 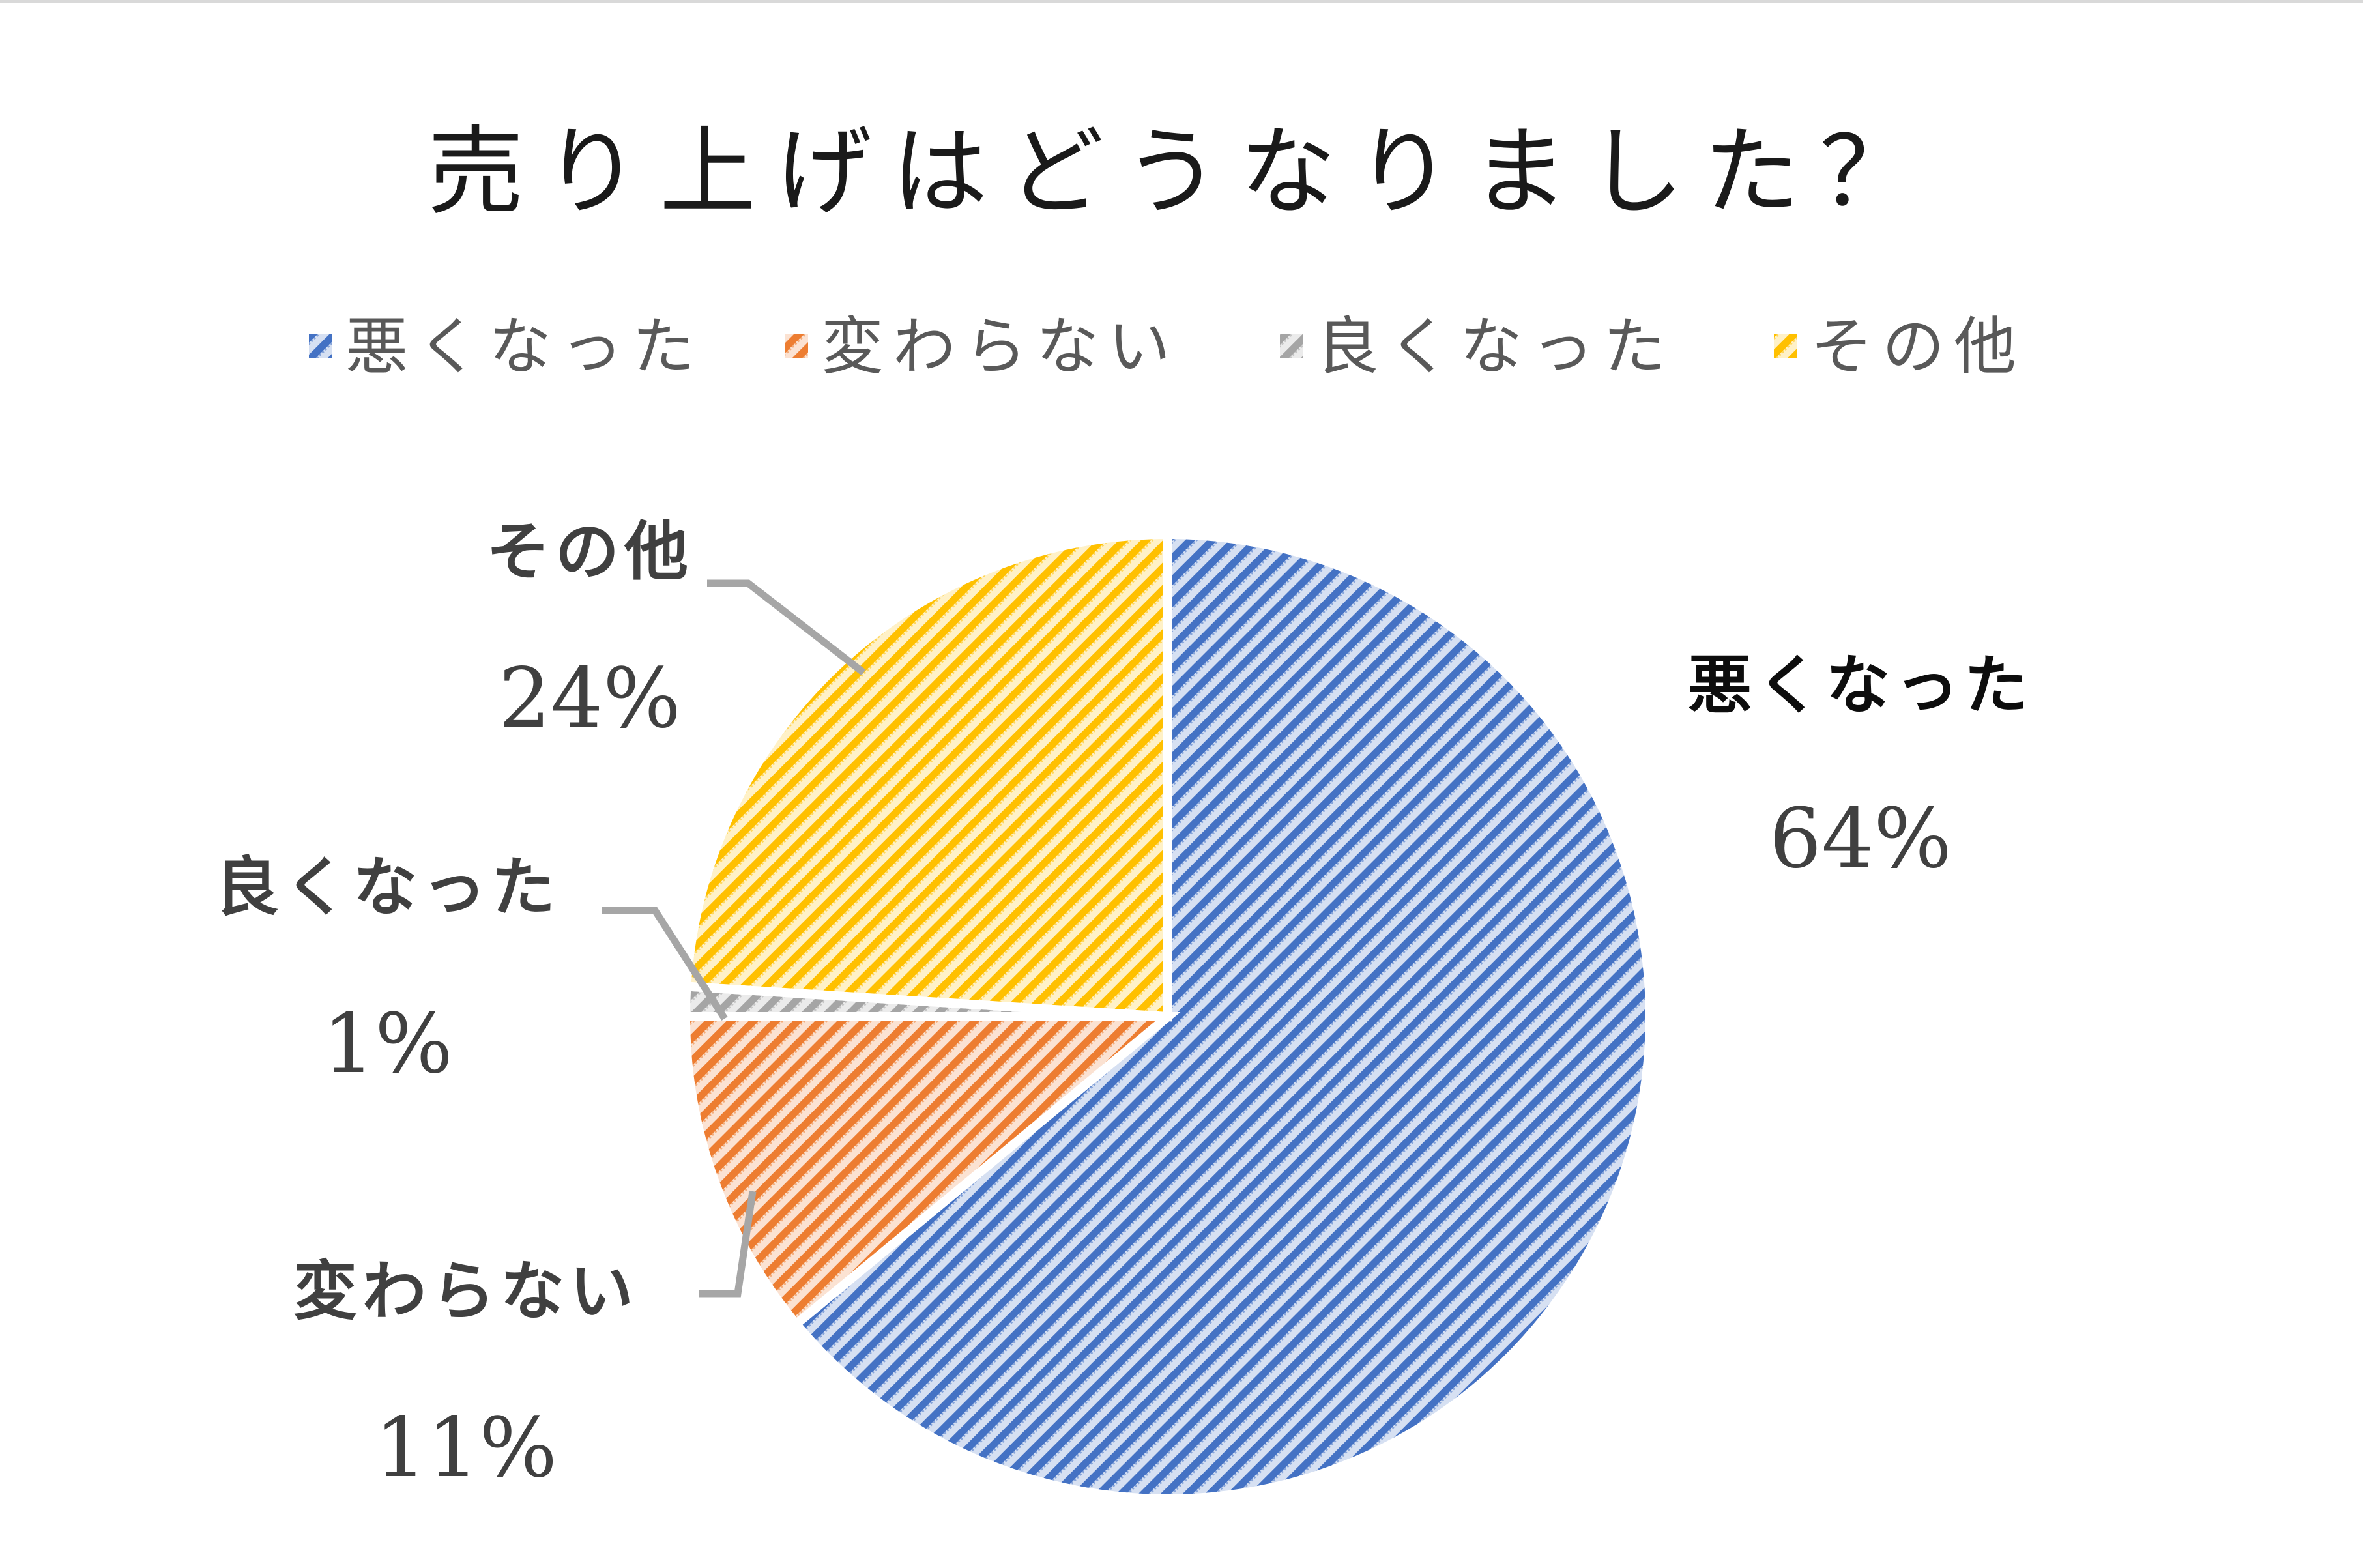 I want to click on data-label-percent: 24%, so click(x=590, y=698).